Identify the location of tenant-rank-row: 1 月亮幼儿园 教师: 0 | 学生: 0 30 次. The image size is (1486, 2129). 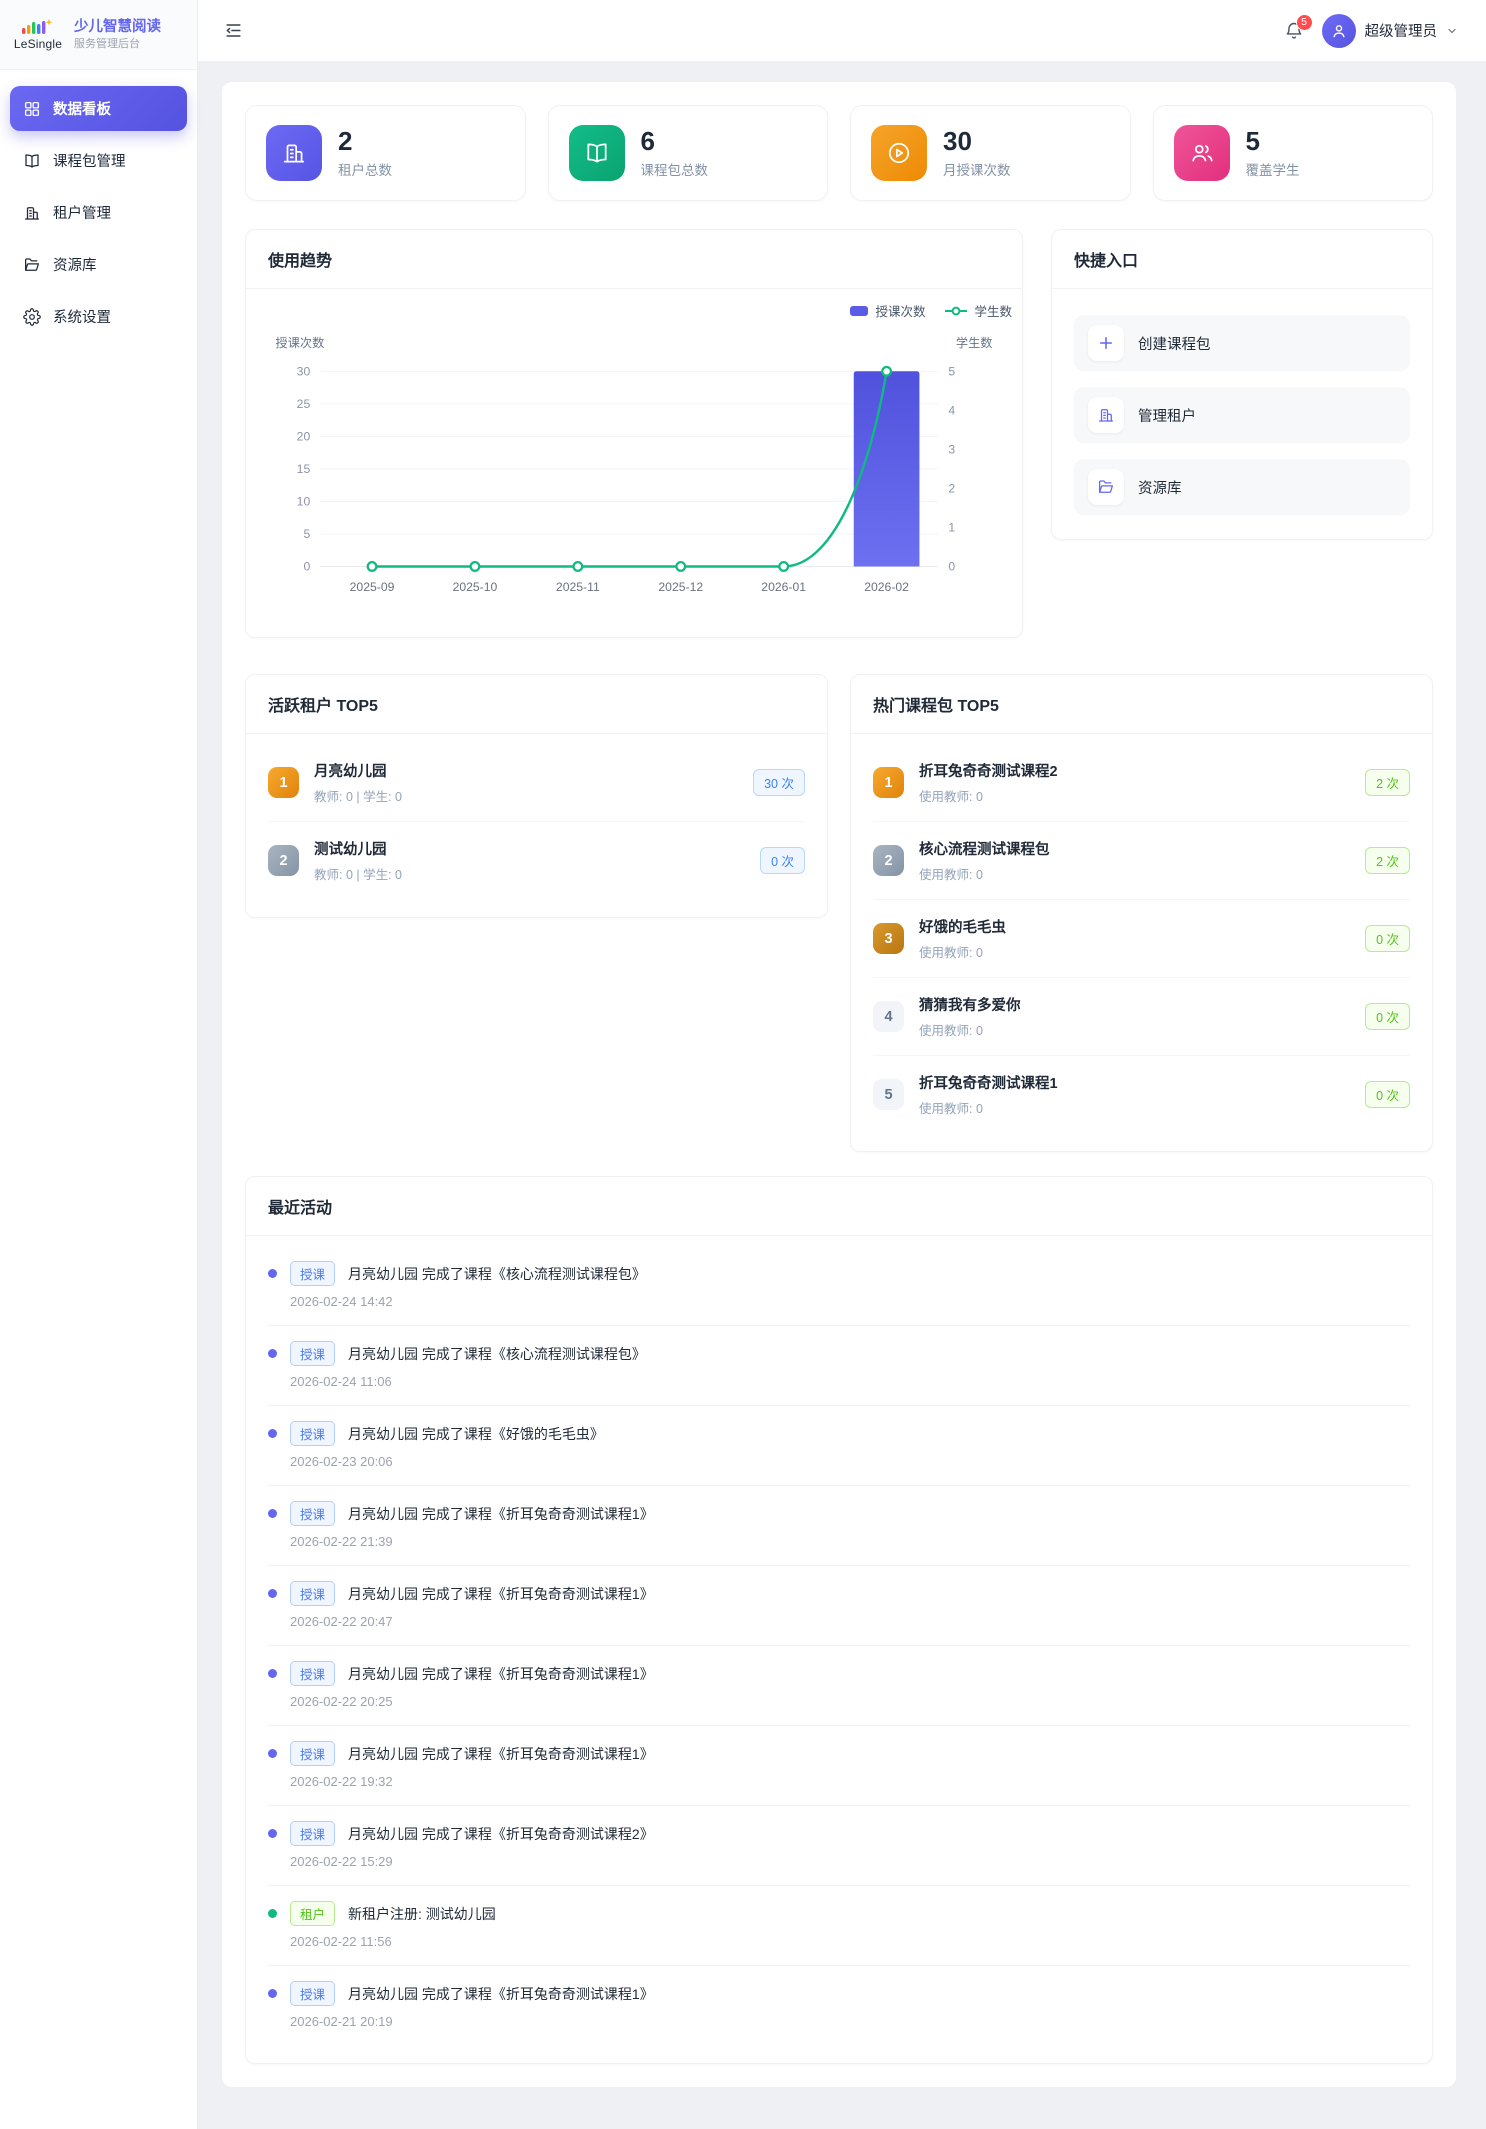
(536, 783).